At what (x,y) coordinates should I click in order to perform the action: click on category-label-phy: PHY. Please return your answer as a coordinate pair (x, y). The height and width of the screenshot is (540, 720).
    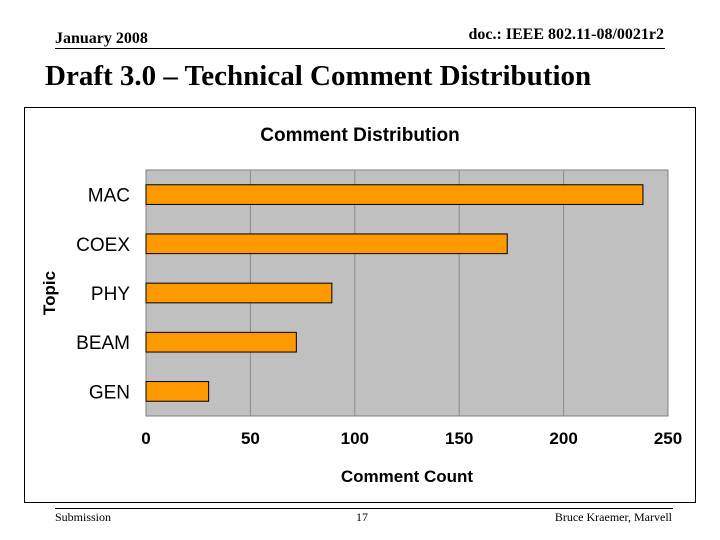
    Looking at the image, I should click on (110, 294).